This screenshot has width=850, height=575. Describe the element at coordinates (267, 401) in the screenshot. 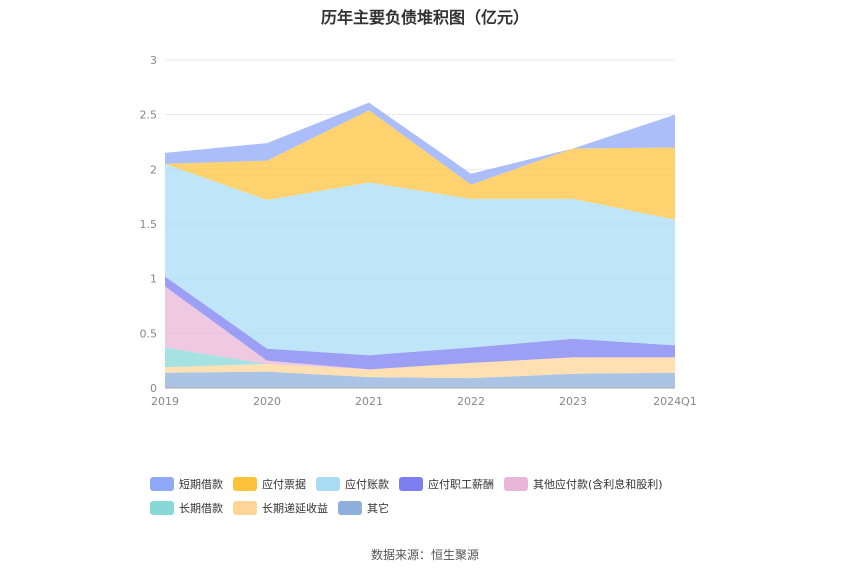

I see `x-tick-label: 2020` at that location.